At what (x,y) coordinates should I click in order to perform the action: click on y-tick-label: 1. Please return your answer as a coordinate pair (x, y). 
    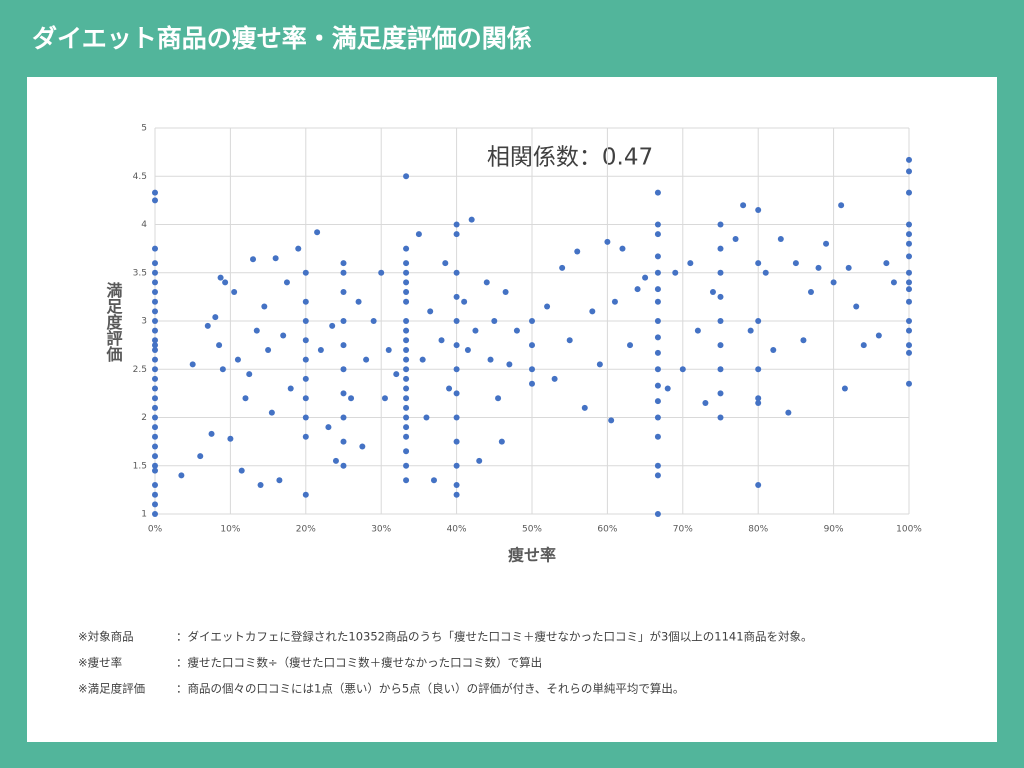
    Looking at the image, I should click on (144, 515).